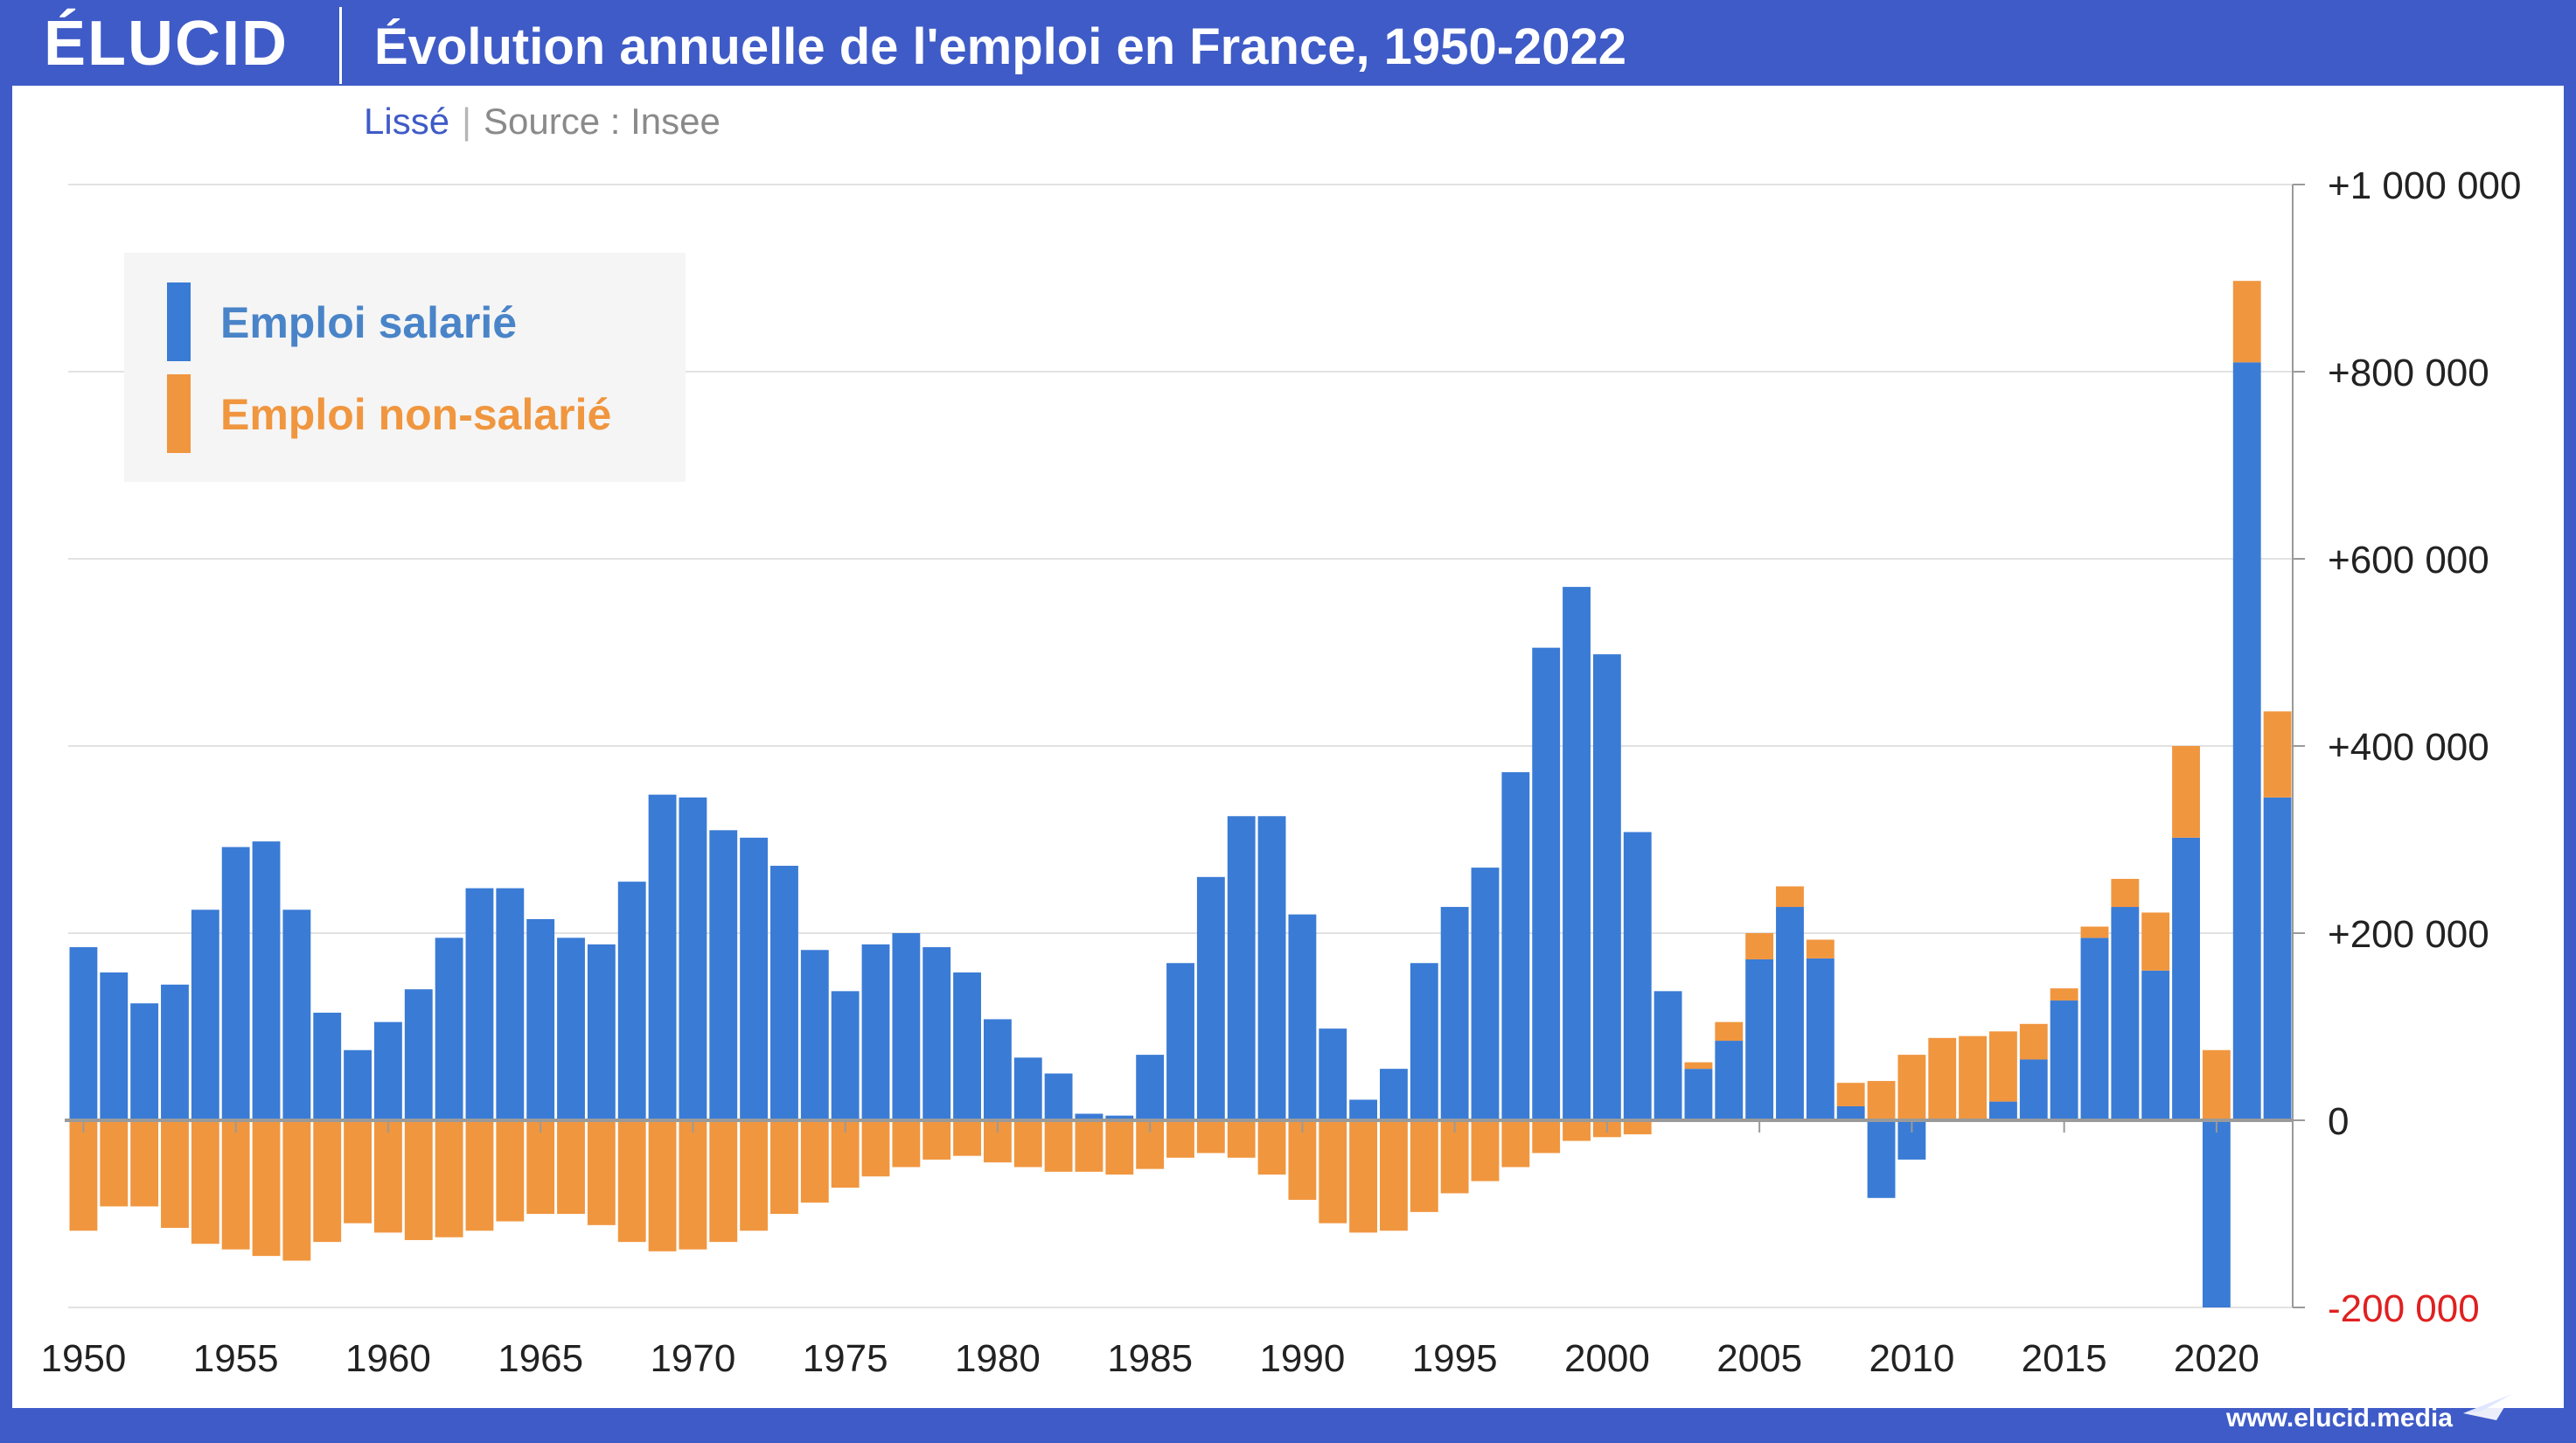 The height and width of the screenshot is (1443, 2576). What do you see at coordinates (1607, 1358) in the screenshot?
I see `x-tick-label: 2000` at bounding box center [1607, 1358].